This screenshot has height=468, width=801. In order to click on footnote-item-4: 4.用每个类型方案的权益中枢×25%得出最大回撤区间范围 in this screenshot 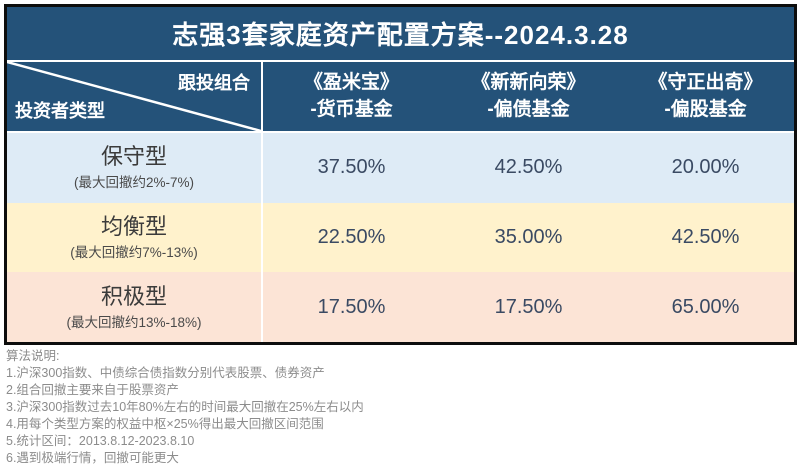, I will do `click(165, 424)`.